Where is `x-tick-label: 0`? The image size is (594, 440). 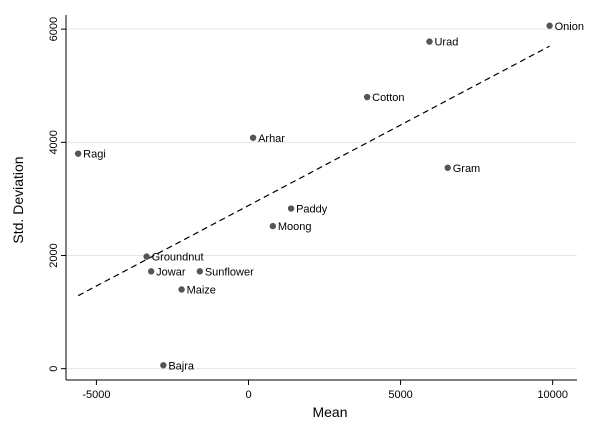 x-tick-label: 0 is located at coordinates (248, 395).